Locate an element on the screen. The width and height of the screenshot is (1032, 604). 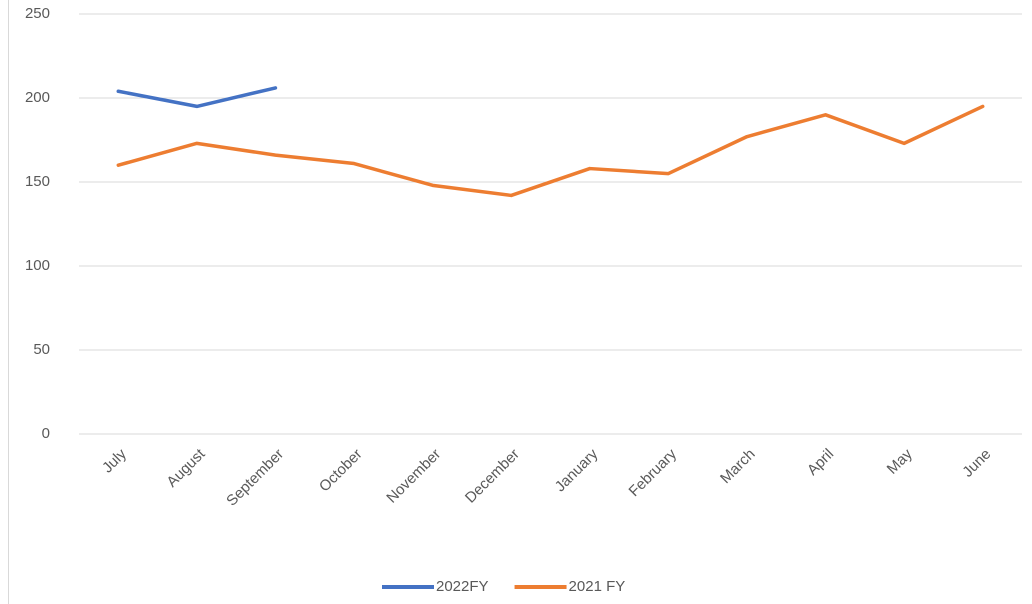
x-tick-label: February is located at coordinates (653, 472).